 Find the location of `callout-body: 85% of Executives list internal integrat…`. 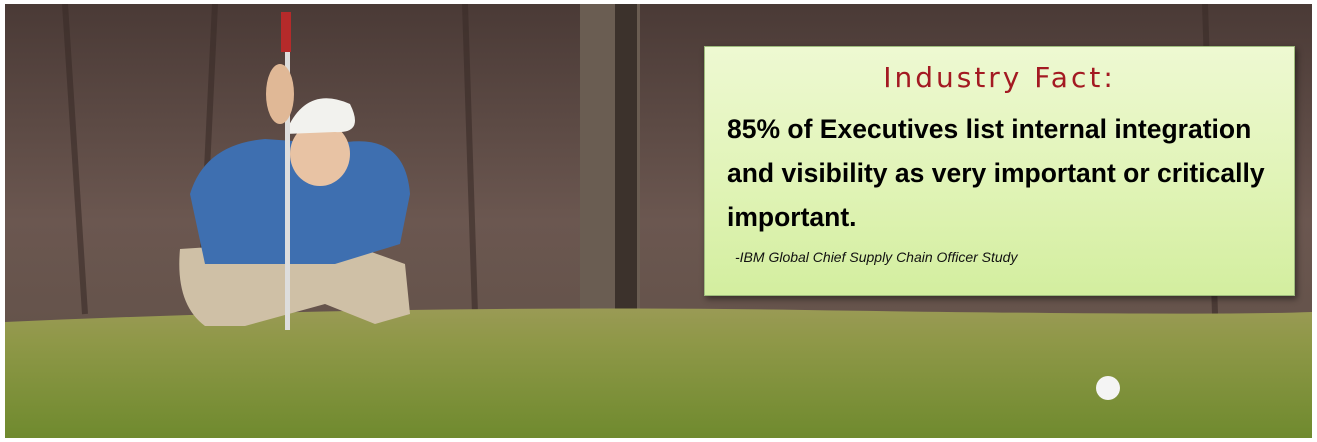

callout-body: 85% of Executives list internal integrat… is located at coordinates (996, 173).